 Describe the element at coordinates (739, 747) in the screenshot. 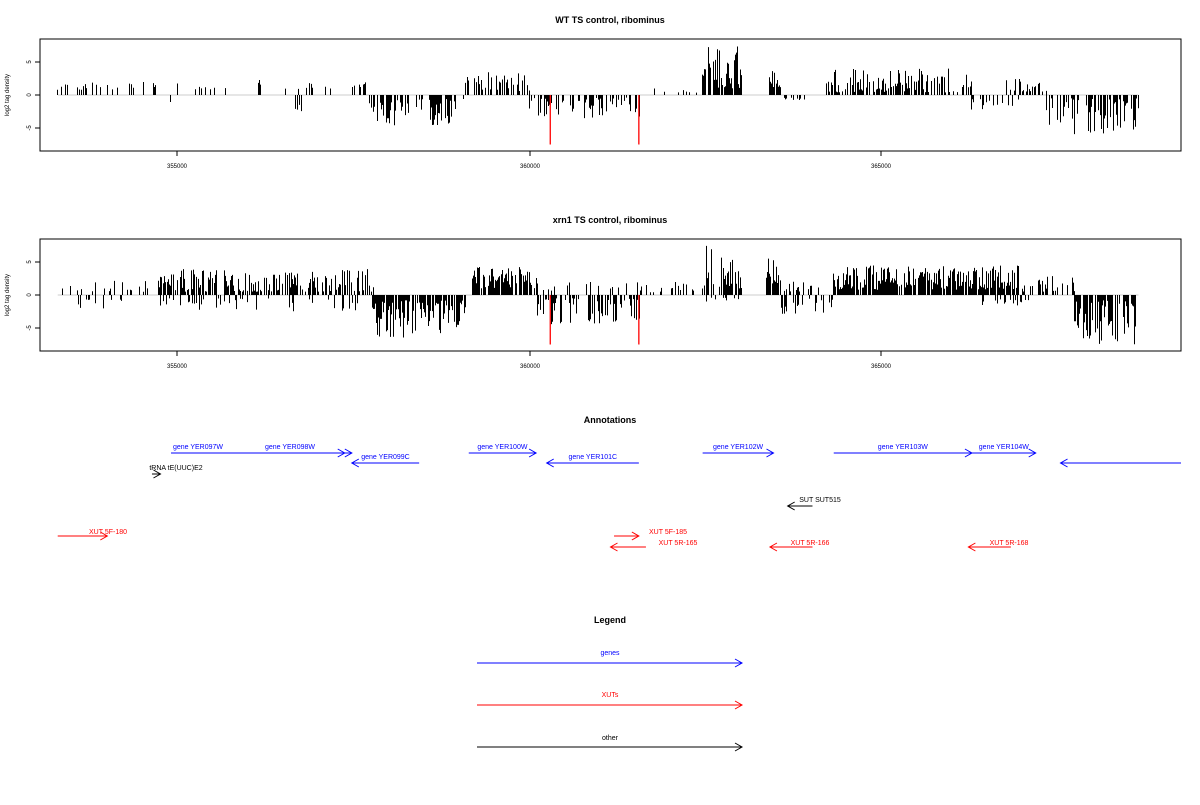

I see `legend-arrowhead-other` at that location.